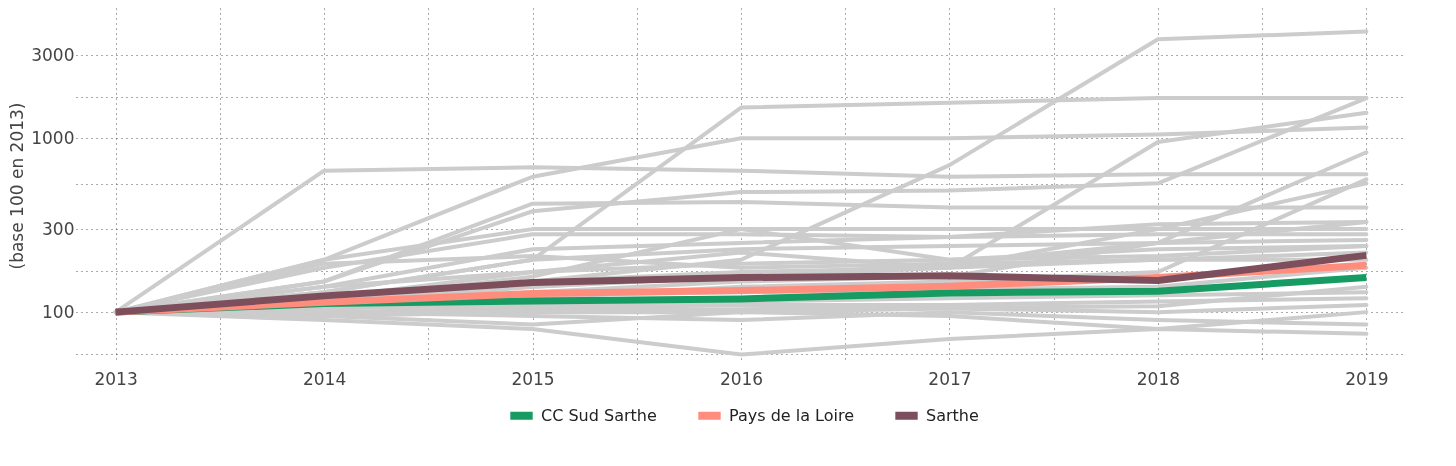  I want to click on x-tick-label: 2017, so click(950, 378).